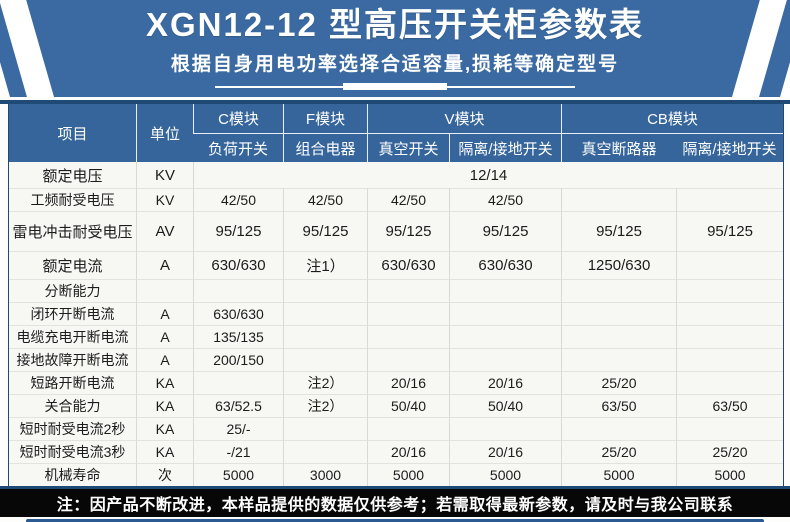  I want to click on table-bottom-rule, so click(395, 487).